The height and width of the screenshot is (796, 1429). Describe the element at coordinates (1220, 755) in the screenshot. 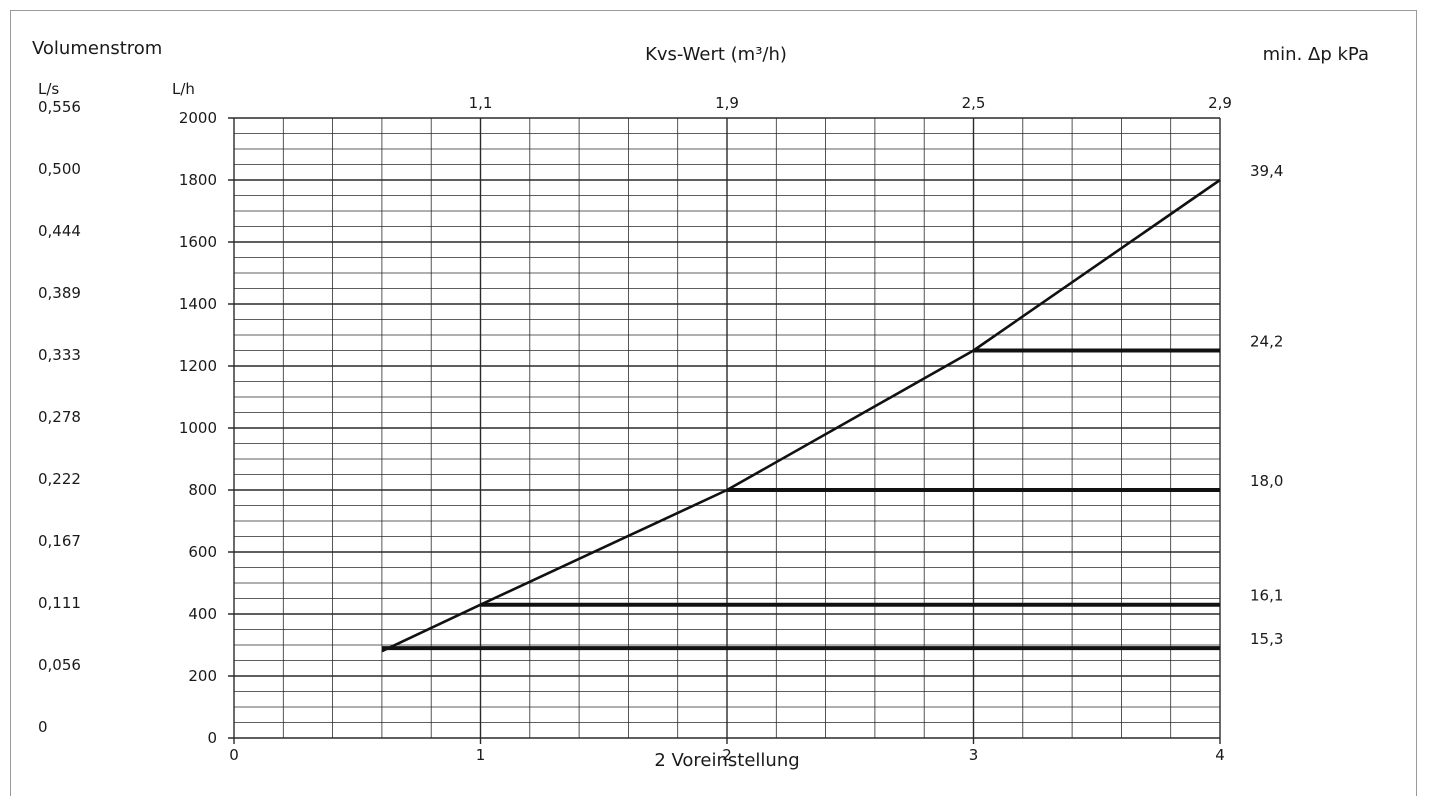

I see `x-tick-label: 4` at that location.